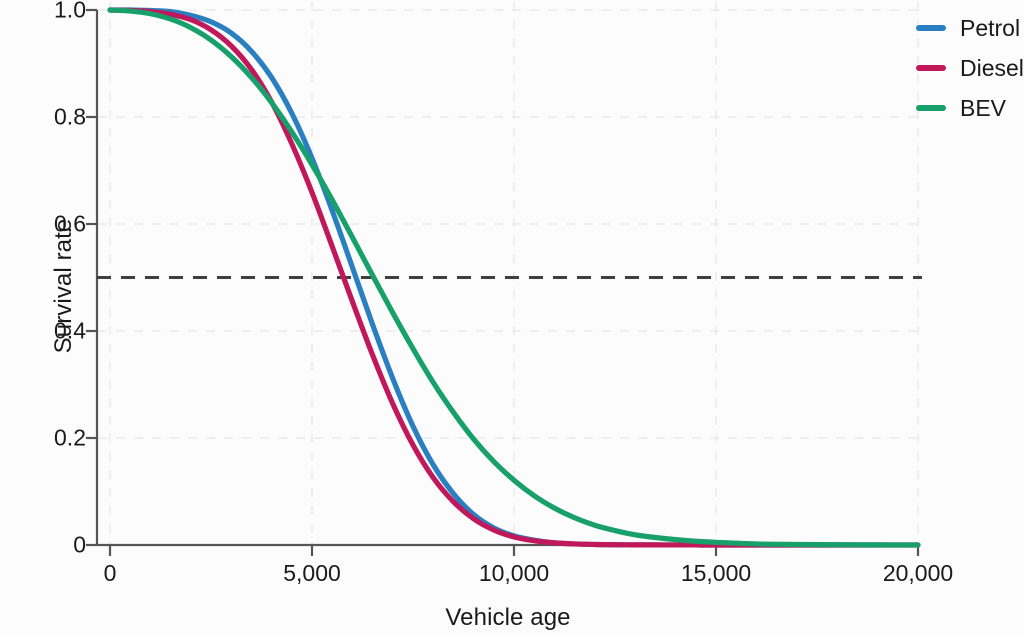 This screenshot has height=636, width=1024. I want to click on x-tick-label: 15,000, so click(716, 573).